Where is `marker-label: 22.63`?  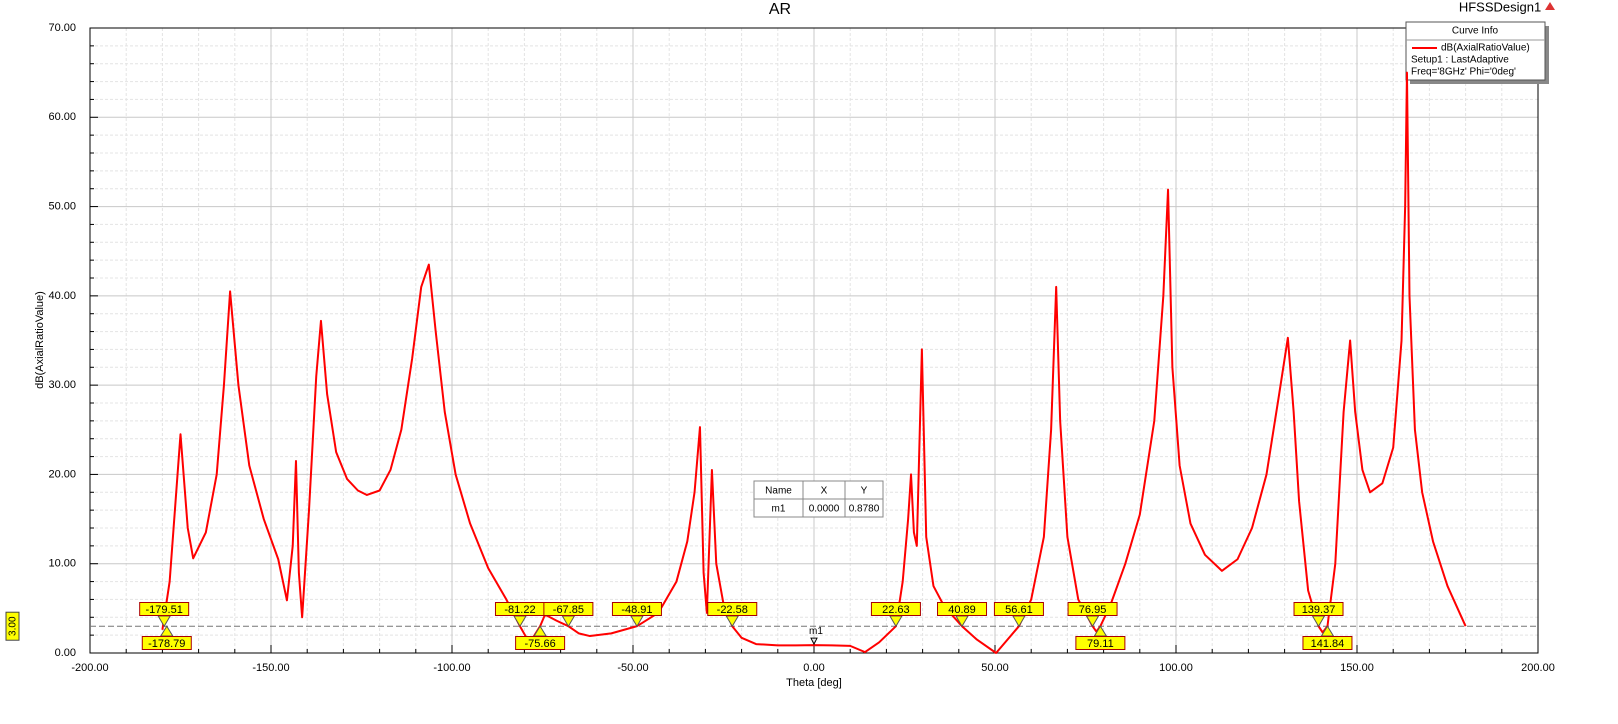
marker-label: 22.63 is located at coordinates (896, 610).